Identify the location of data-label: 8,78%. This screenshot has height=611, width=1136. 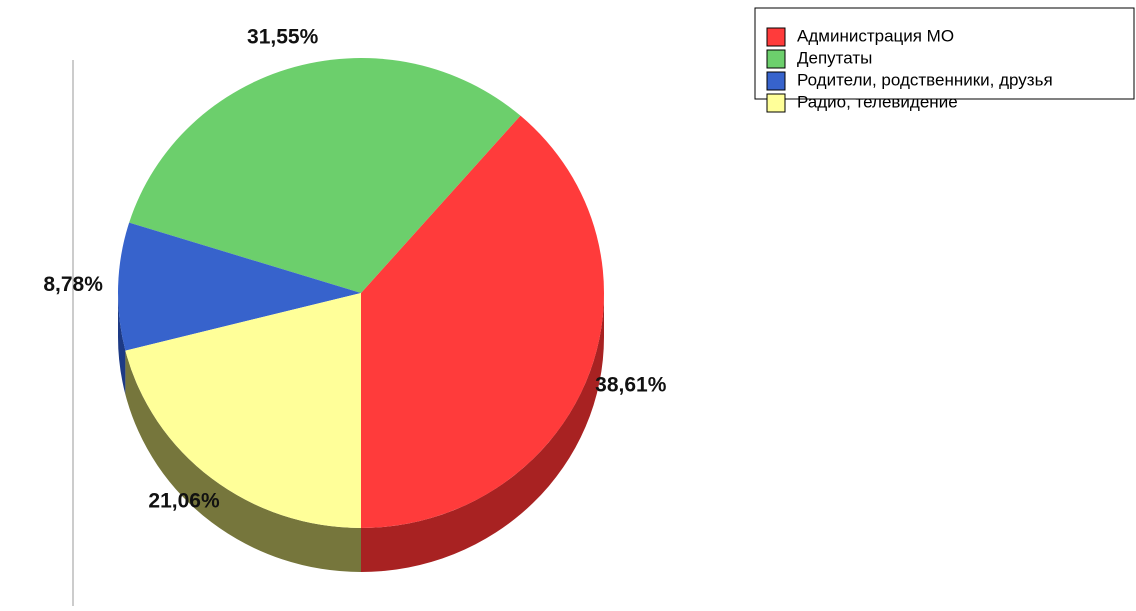
(73, 284).